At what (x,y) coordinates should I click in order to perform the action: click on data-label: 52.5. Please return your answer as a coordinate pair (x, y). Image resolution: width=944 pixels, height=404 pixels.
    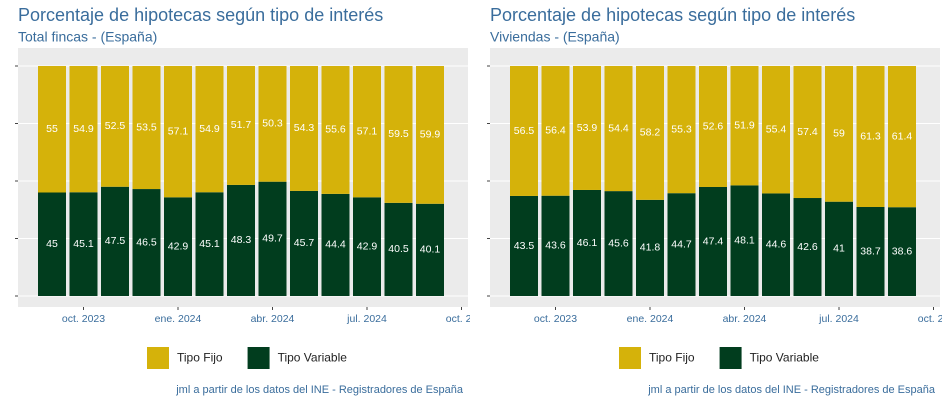
    Looking at the image, I should click on (115, 126).